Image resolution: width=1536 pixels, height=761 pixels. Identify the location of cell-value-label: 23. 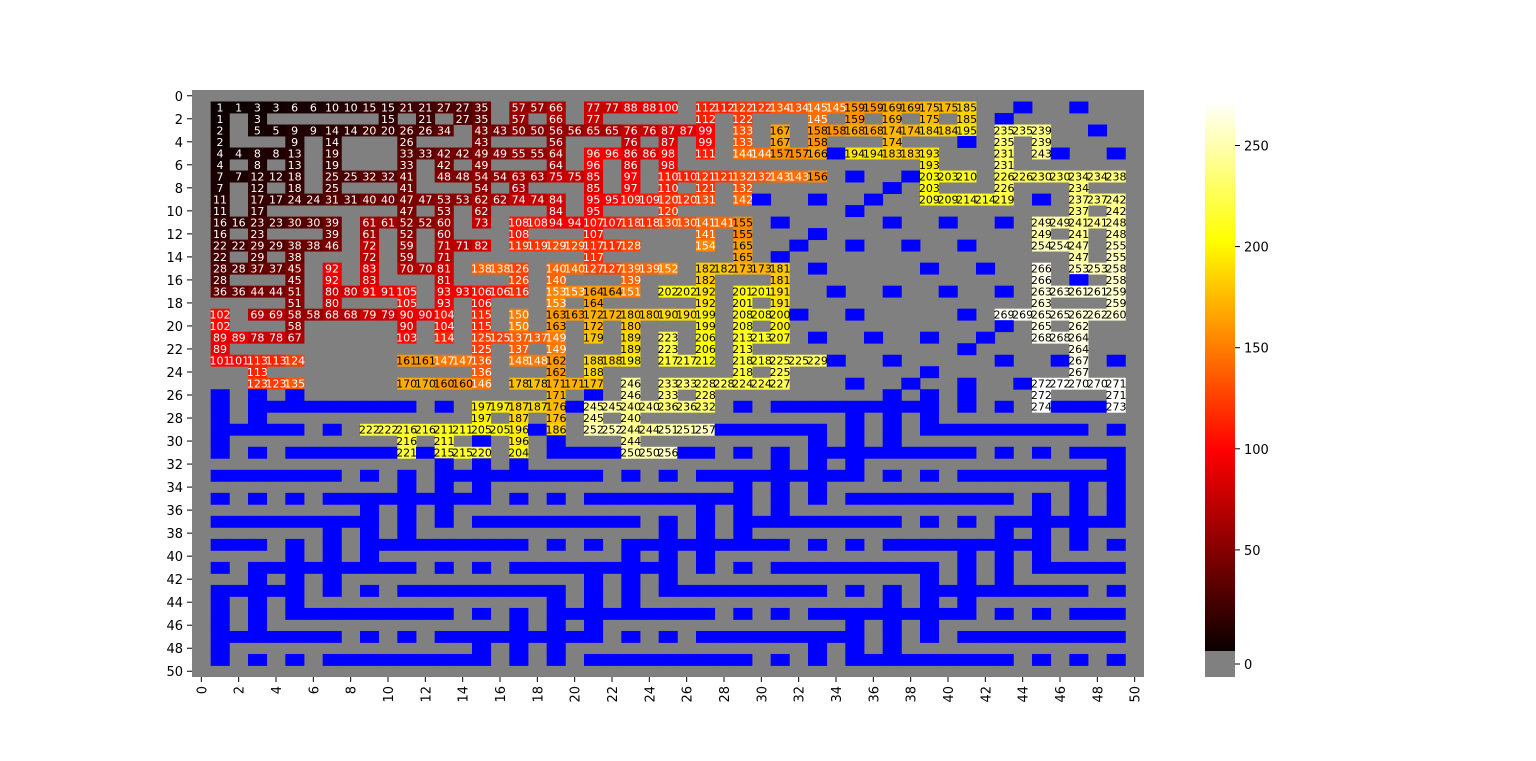
(276, 222).